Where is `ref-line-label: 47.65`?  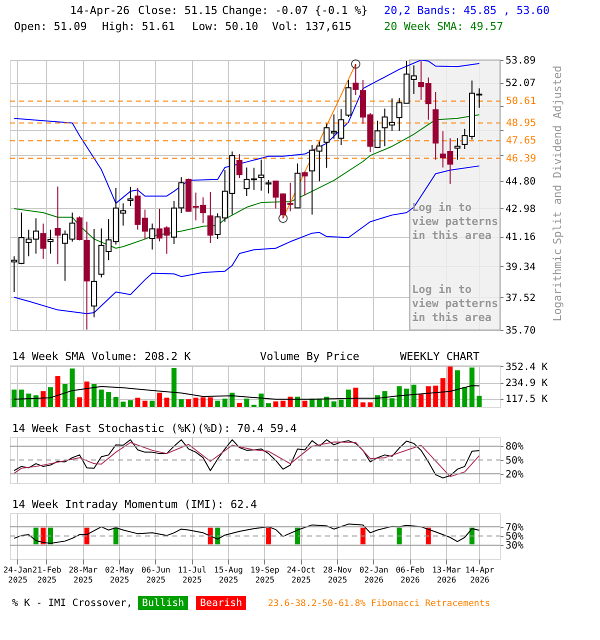
ref-line-label: 47.65 is located at coordinates (521, 141).